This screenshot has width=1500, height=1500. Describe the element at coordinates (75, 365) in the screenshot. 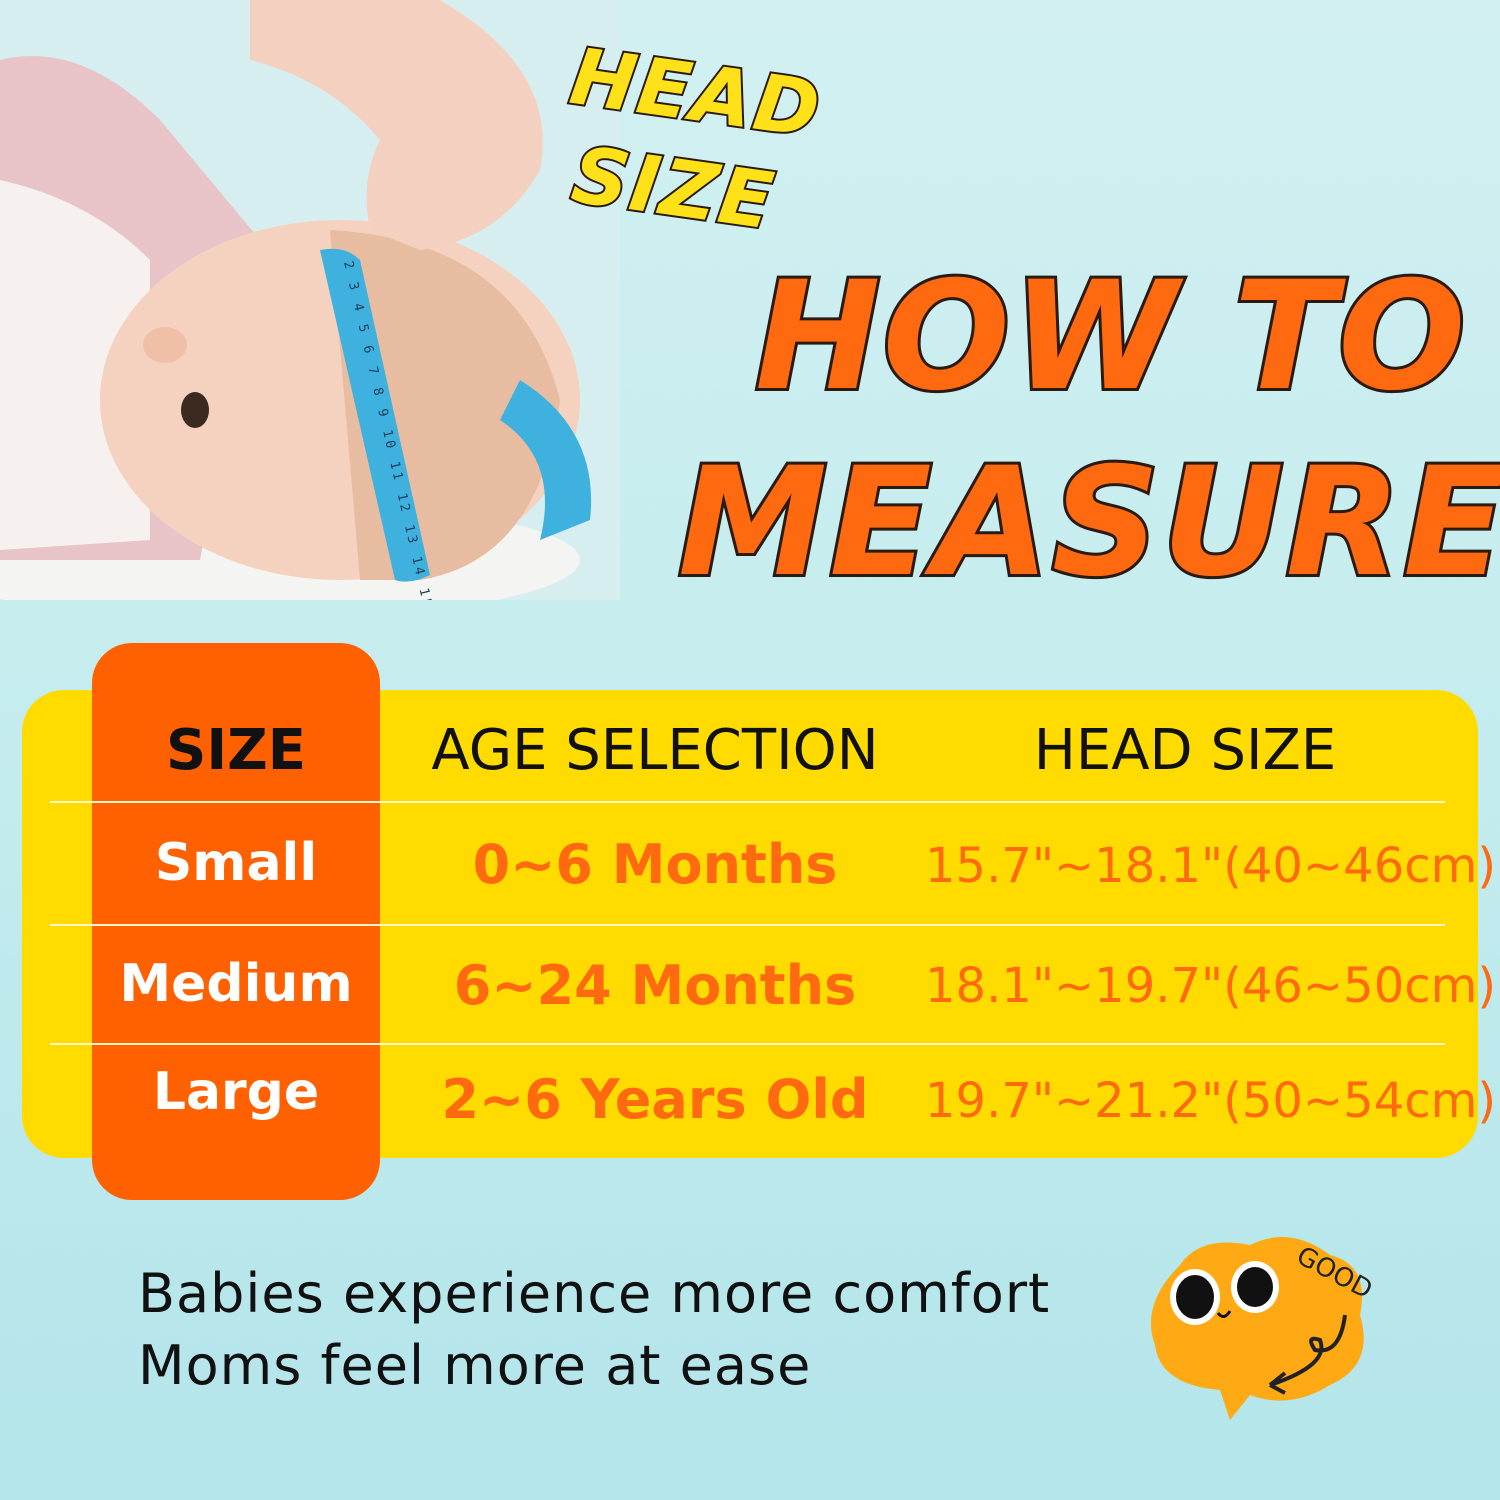

I see `baby-bib` at that location.